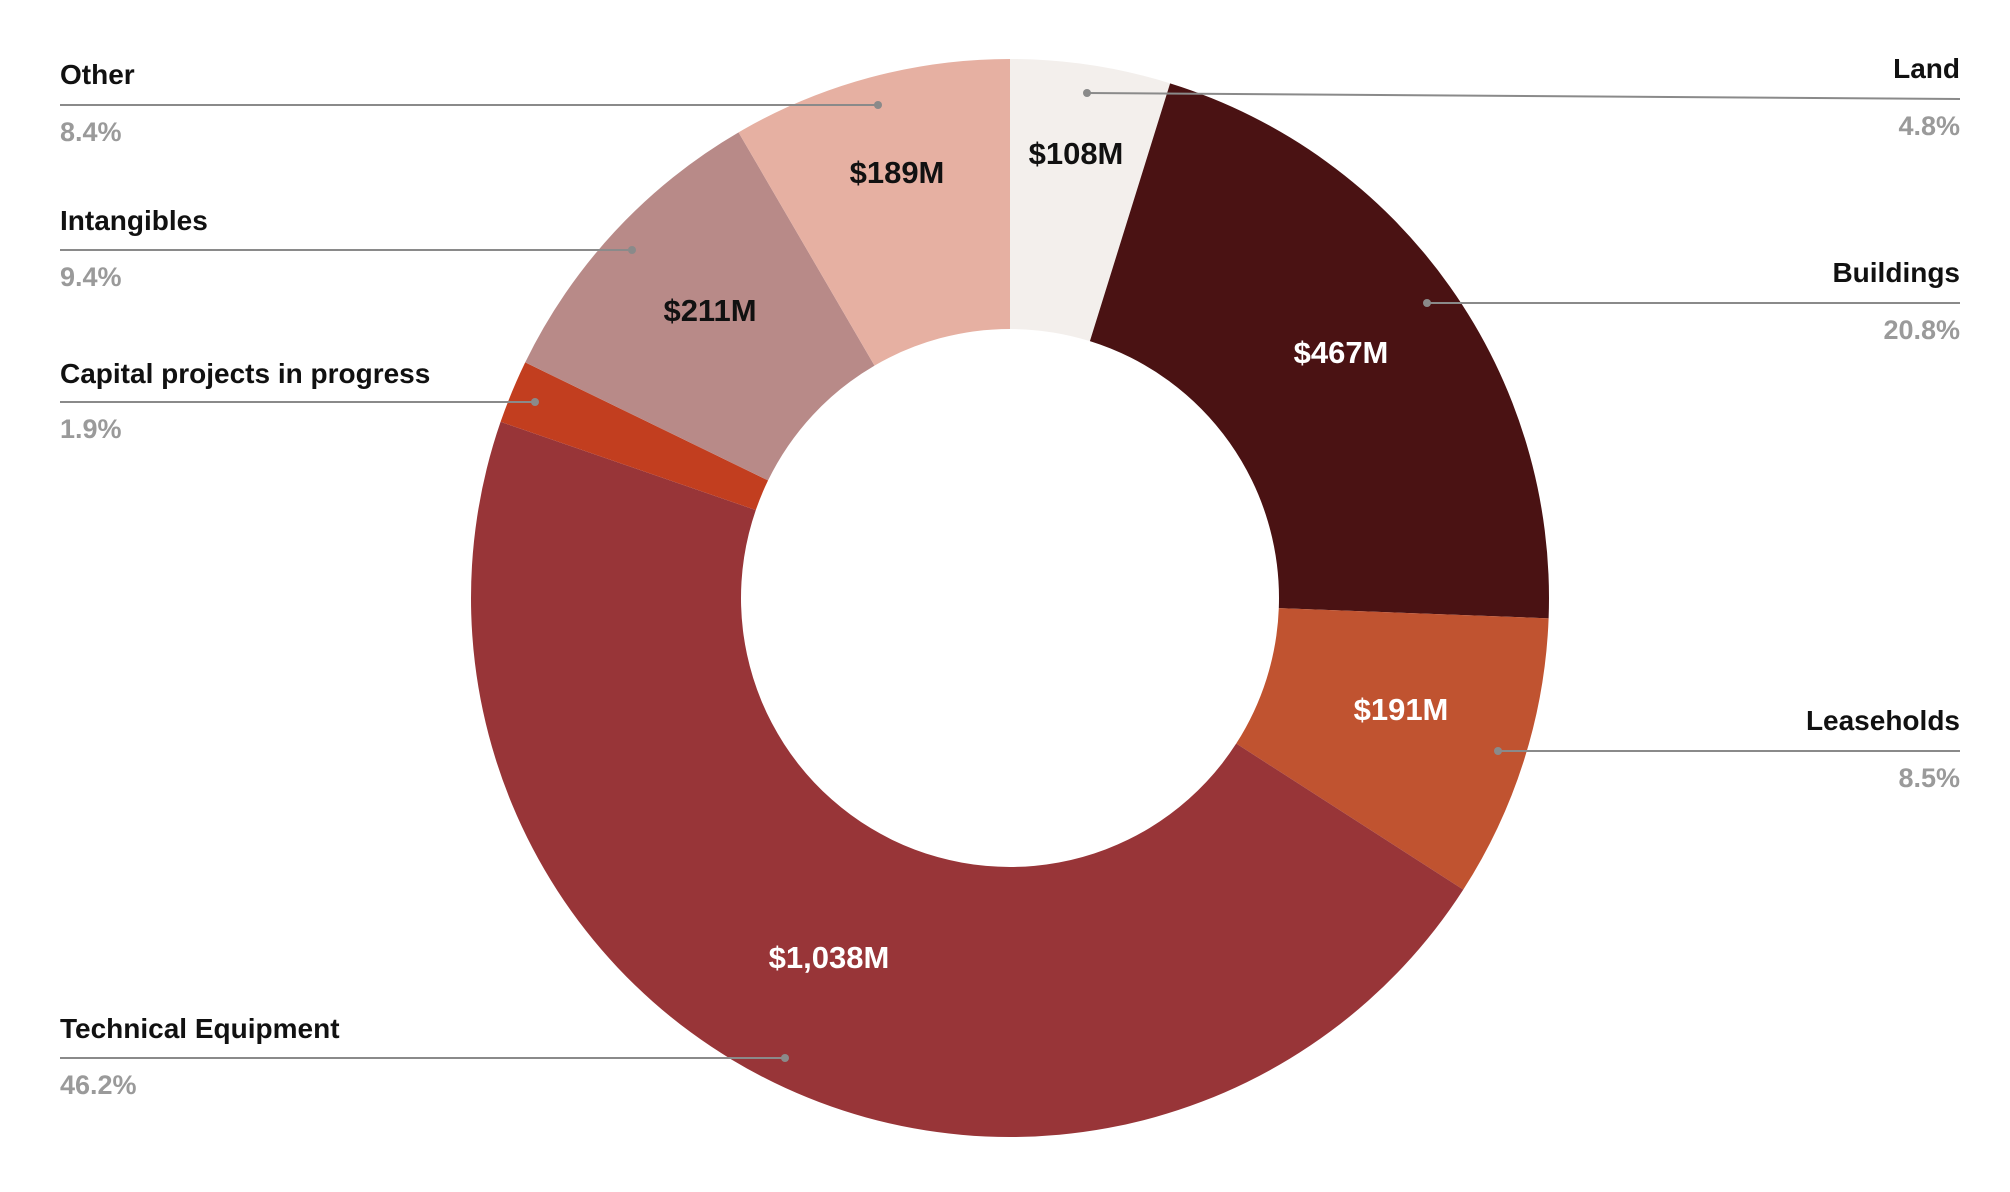 The image size is (2010, 1192). What do you see at coordinates (1921, 330) in the screenshot?
I see `percent-label-buildings: 20.8%` at bounding box center [1921, 330].